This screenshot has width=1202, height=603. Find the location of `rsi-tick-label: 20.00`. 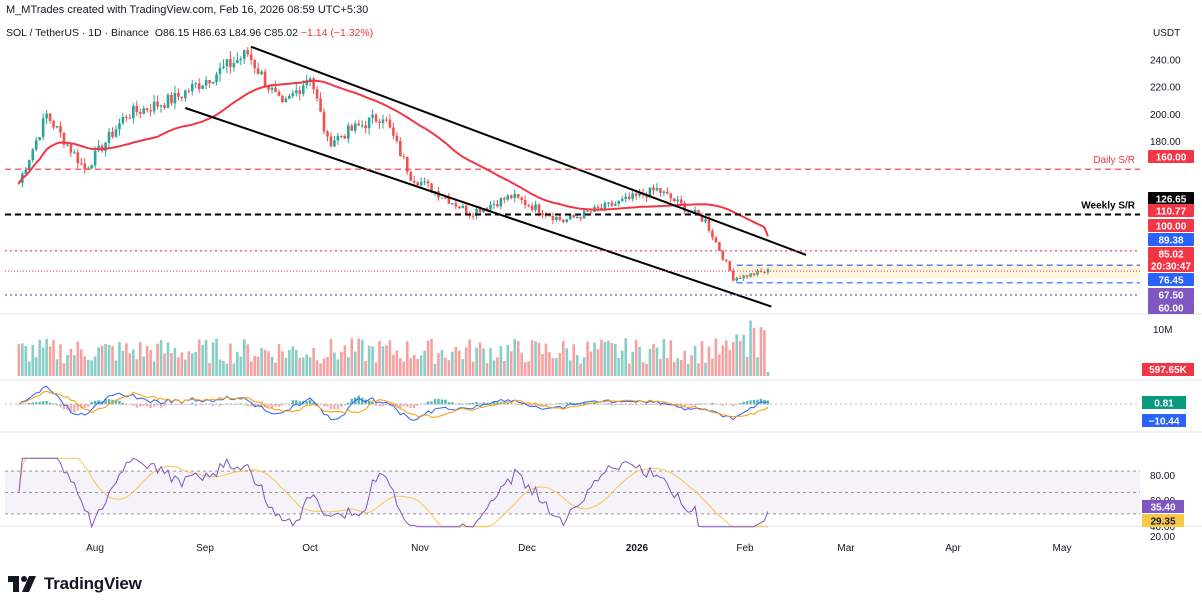

rsi-tick-label: 20.00 is located at coordinates (1162, 537).